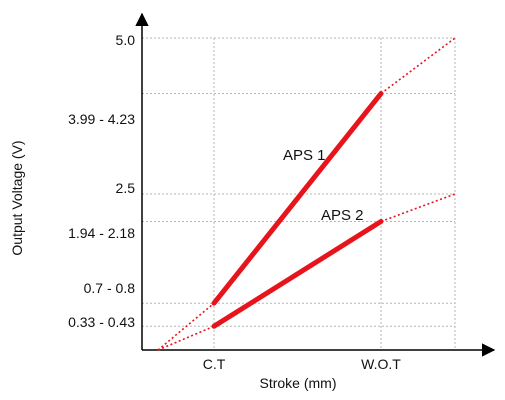  Describe the element at coordinates (101, 119) in the screenshot. I see `y-tick-label: 3.99 - 4.23` at that location.